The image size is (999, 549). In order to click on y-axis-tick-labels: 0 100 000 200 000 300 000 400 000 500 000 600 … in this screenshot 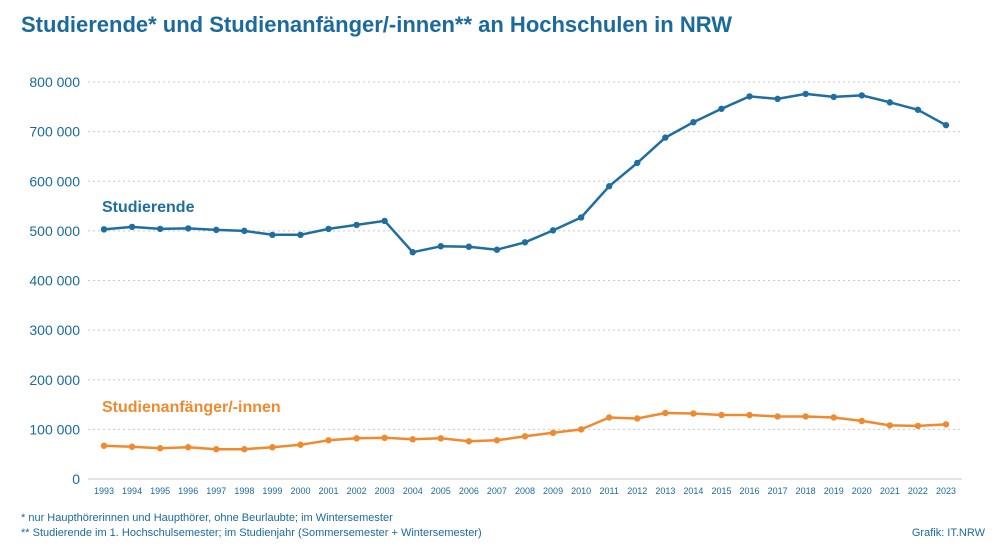, I will do `click(54, 280)`.